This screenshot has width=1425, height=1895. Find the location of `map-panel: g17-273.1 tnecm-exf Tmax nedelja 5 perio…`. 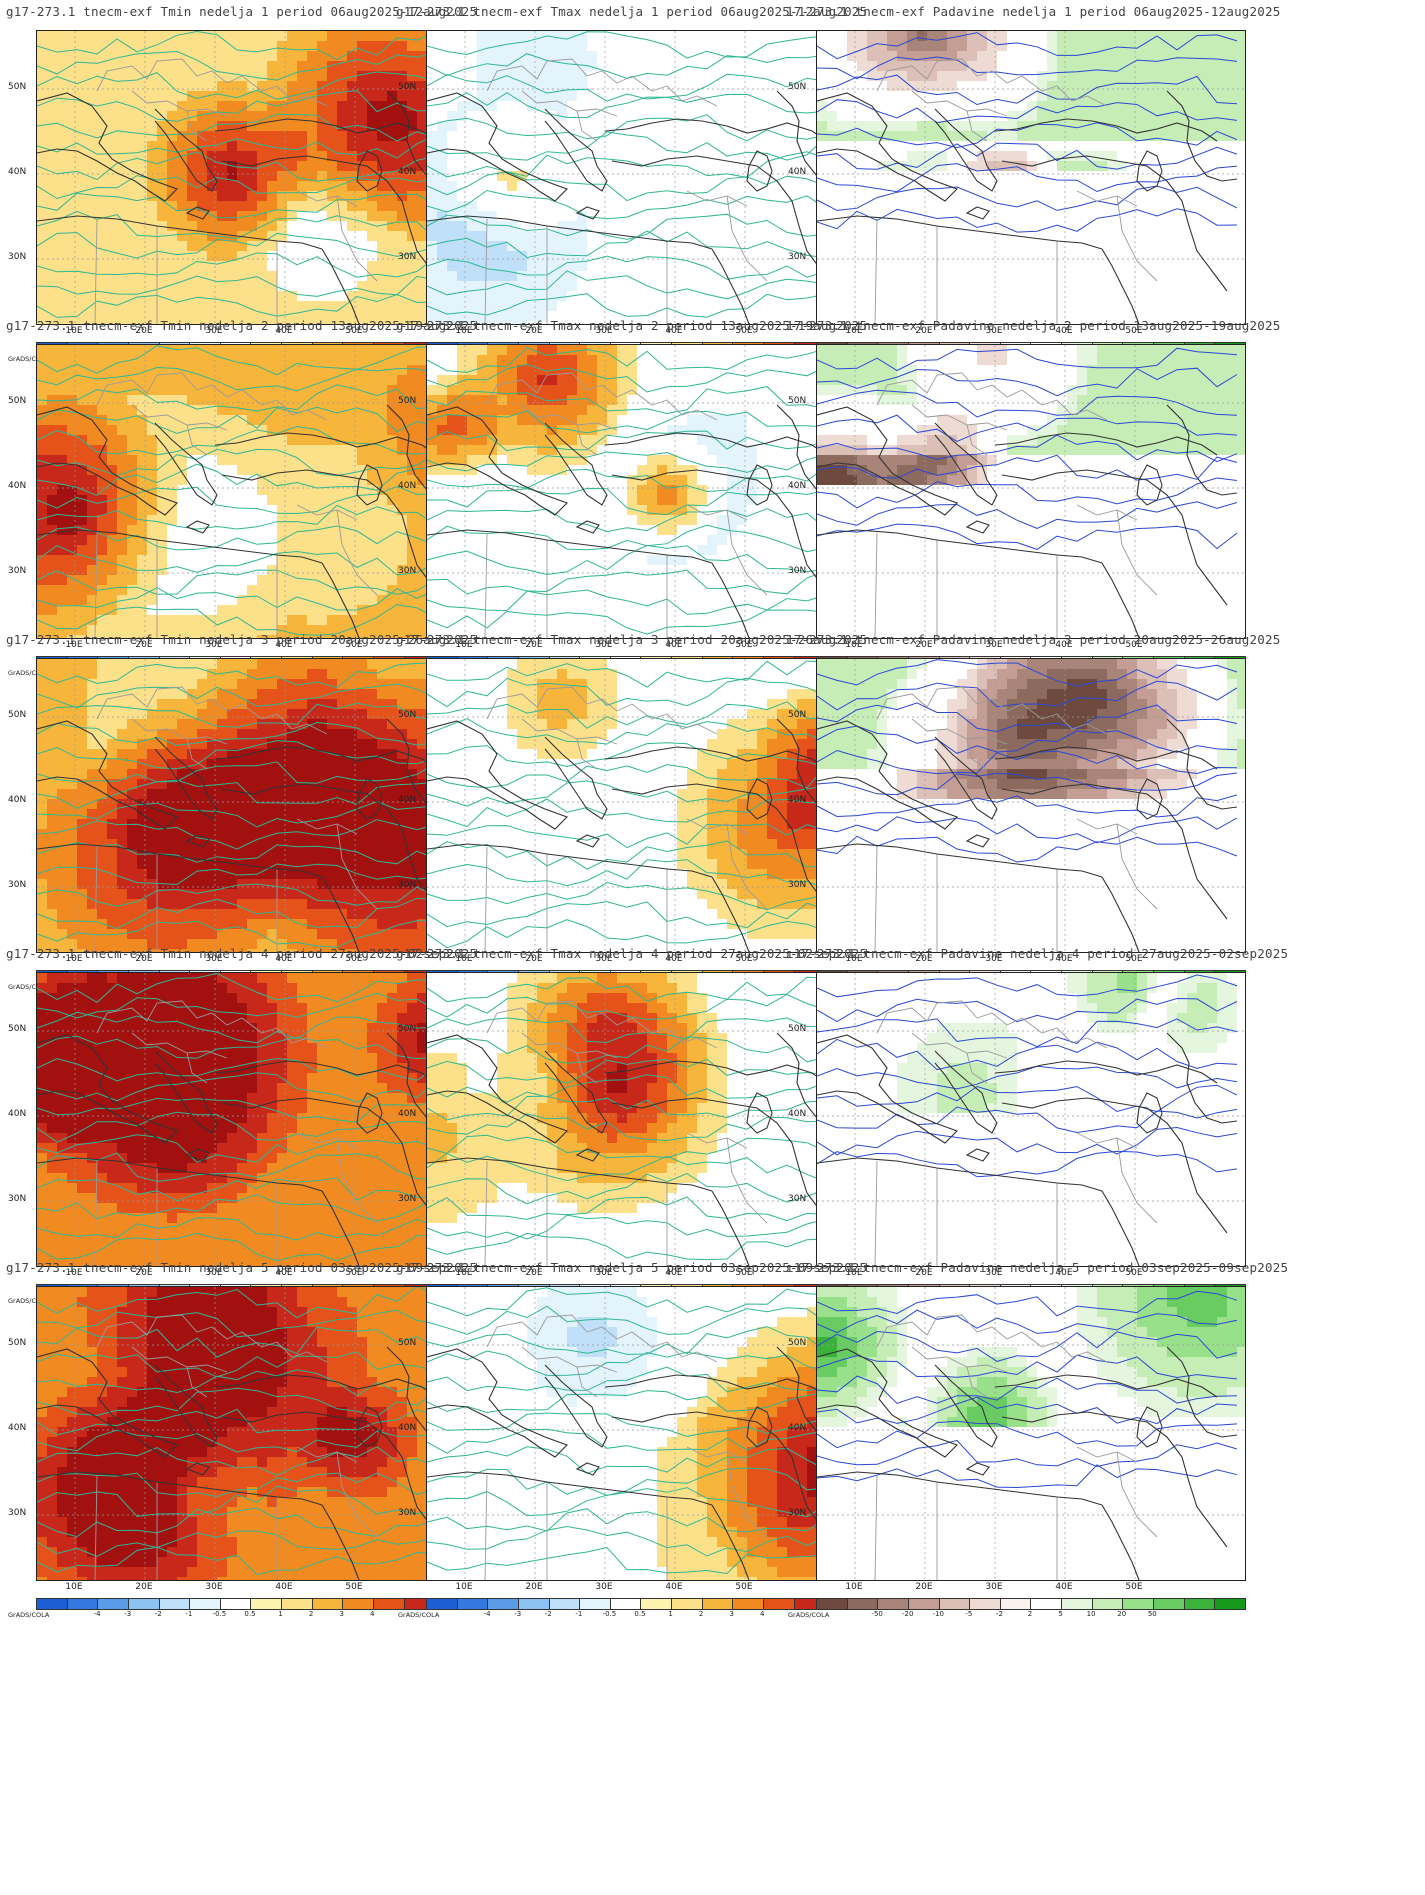

map-panel: g17-273.1 tnecm-exf Tmax nedelja 5 perio… is located at coordinates (630, 1447).